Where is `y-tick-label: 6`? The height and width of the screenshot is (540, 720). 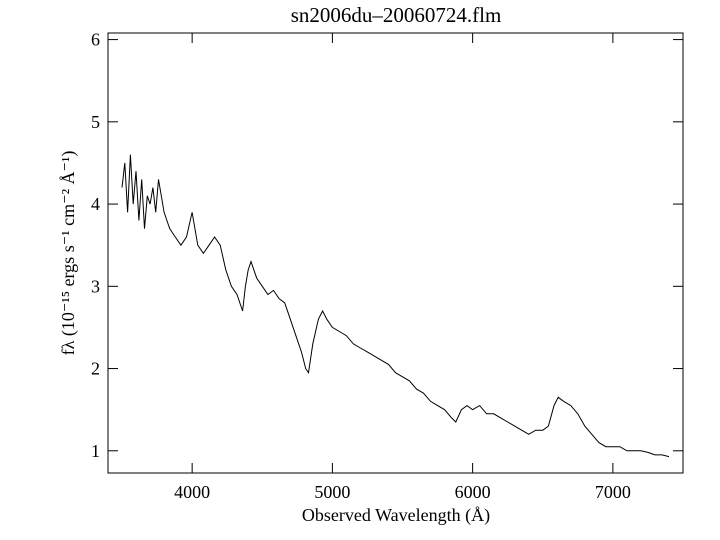 y-tick-label: 6 is located at coordinates (95, 40).